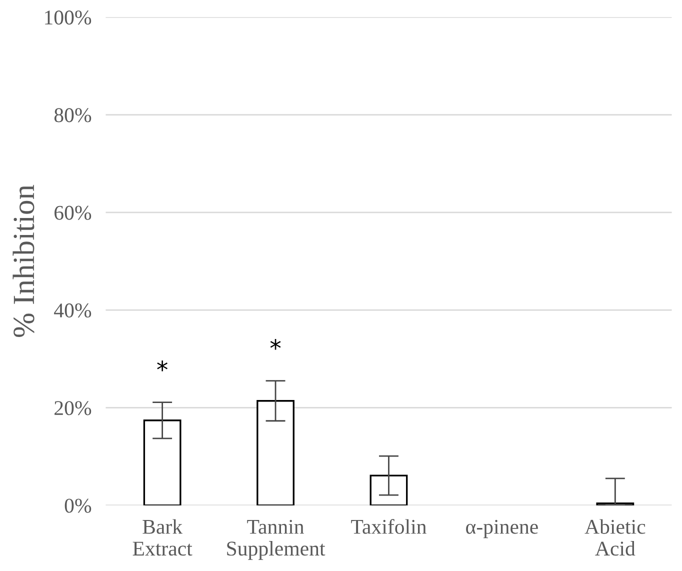 The image size is (682, 571). I want to click on y-tick-label: 20%, so click(73, 408).